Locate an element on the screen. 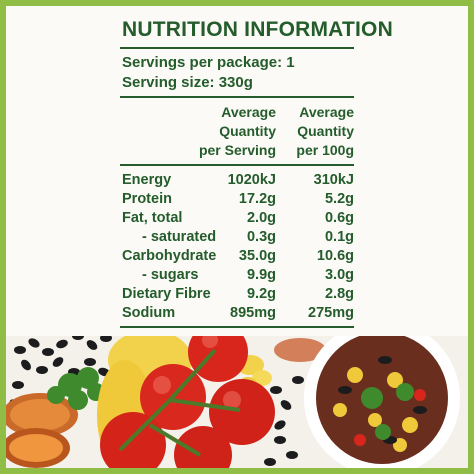 This screenshot has width=474, height=474. per-serving-value: 17.2g is located at coordinates (257, 199).